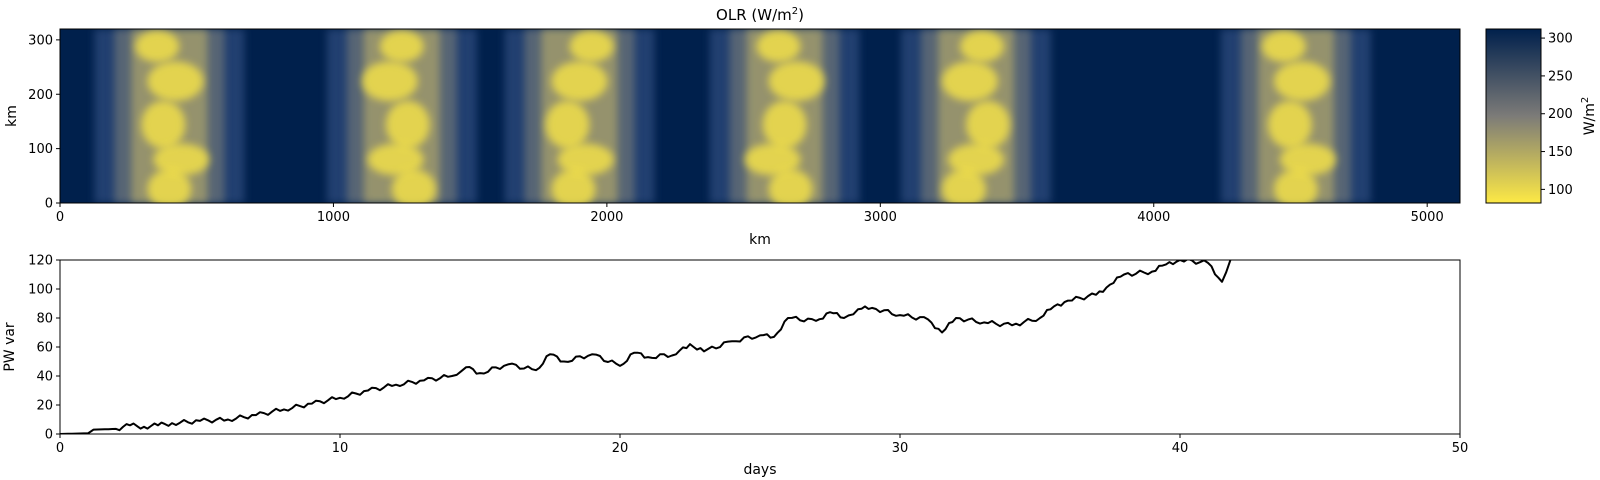 The image size is (1600, 480). I want to click on line-y-axis: 0 20 40 60 80 100 120, so click(44, 348).